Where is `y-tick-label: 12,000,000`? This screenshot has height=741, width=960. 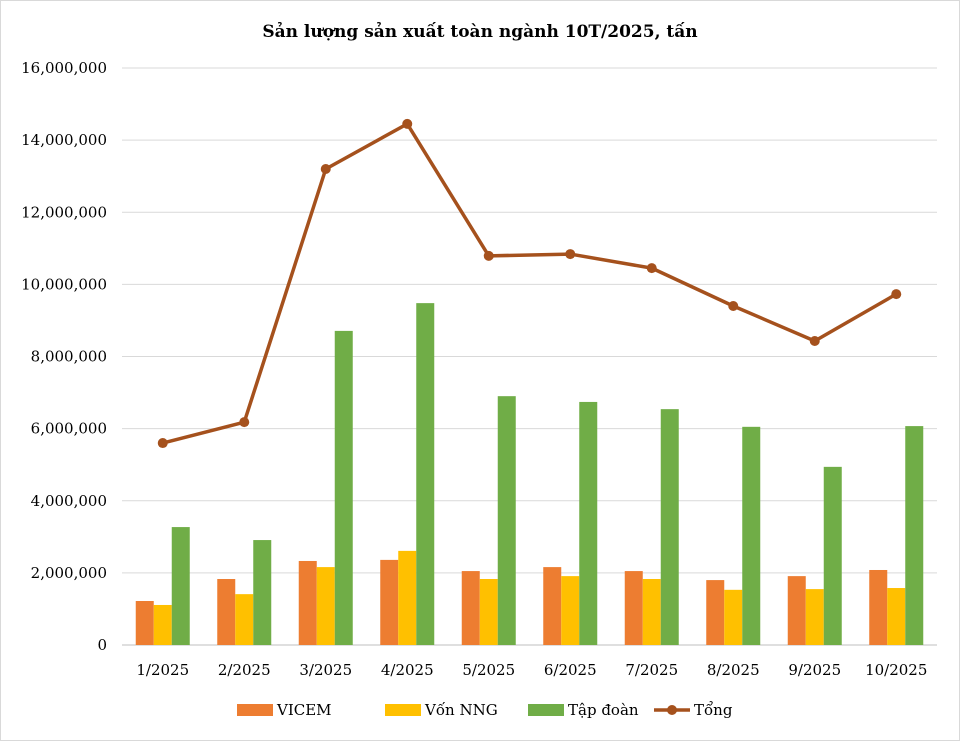
y-tick-label: 12,000,000 is located at coordinates (64, 212).